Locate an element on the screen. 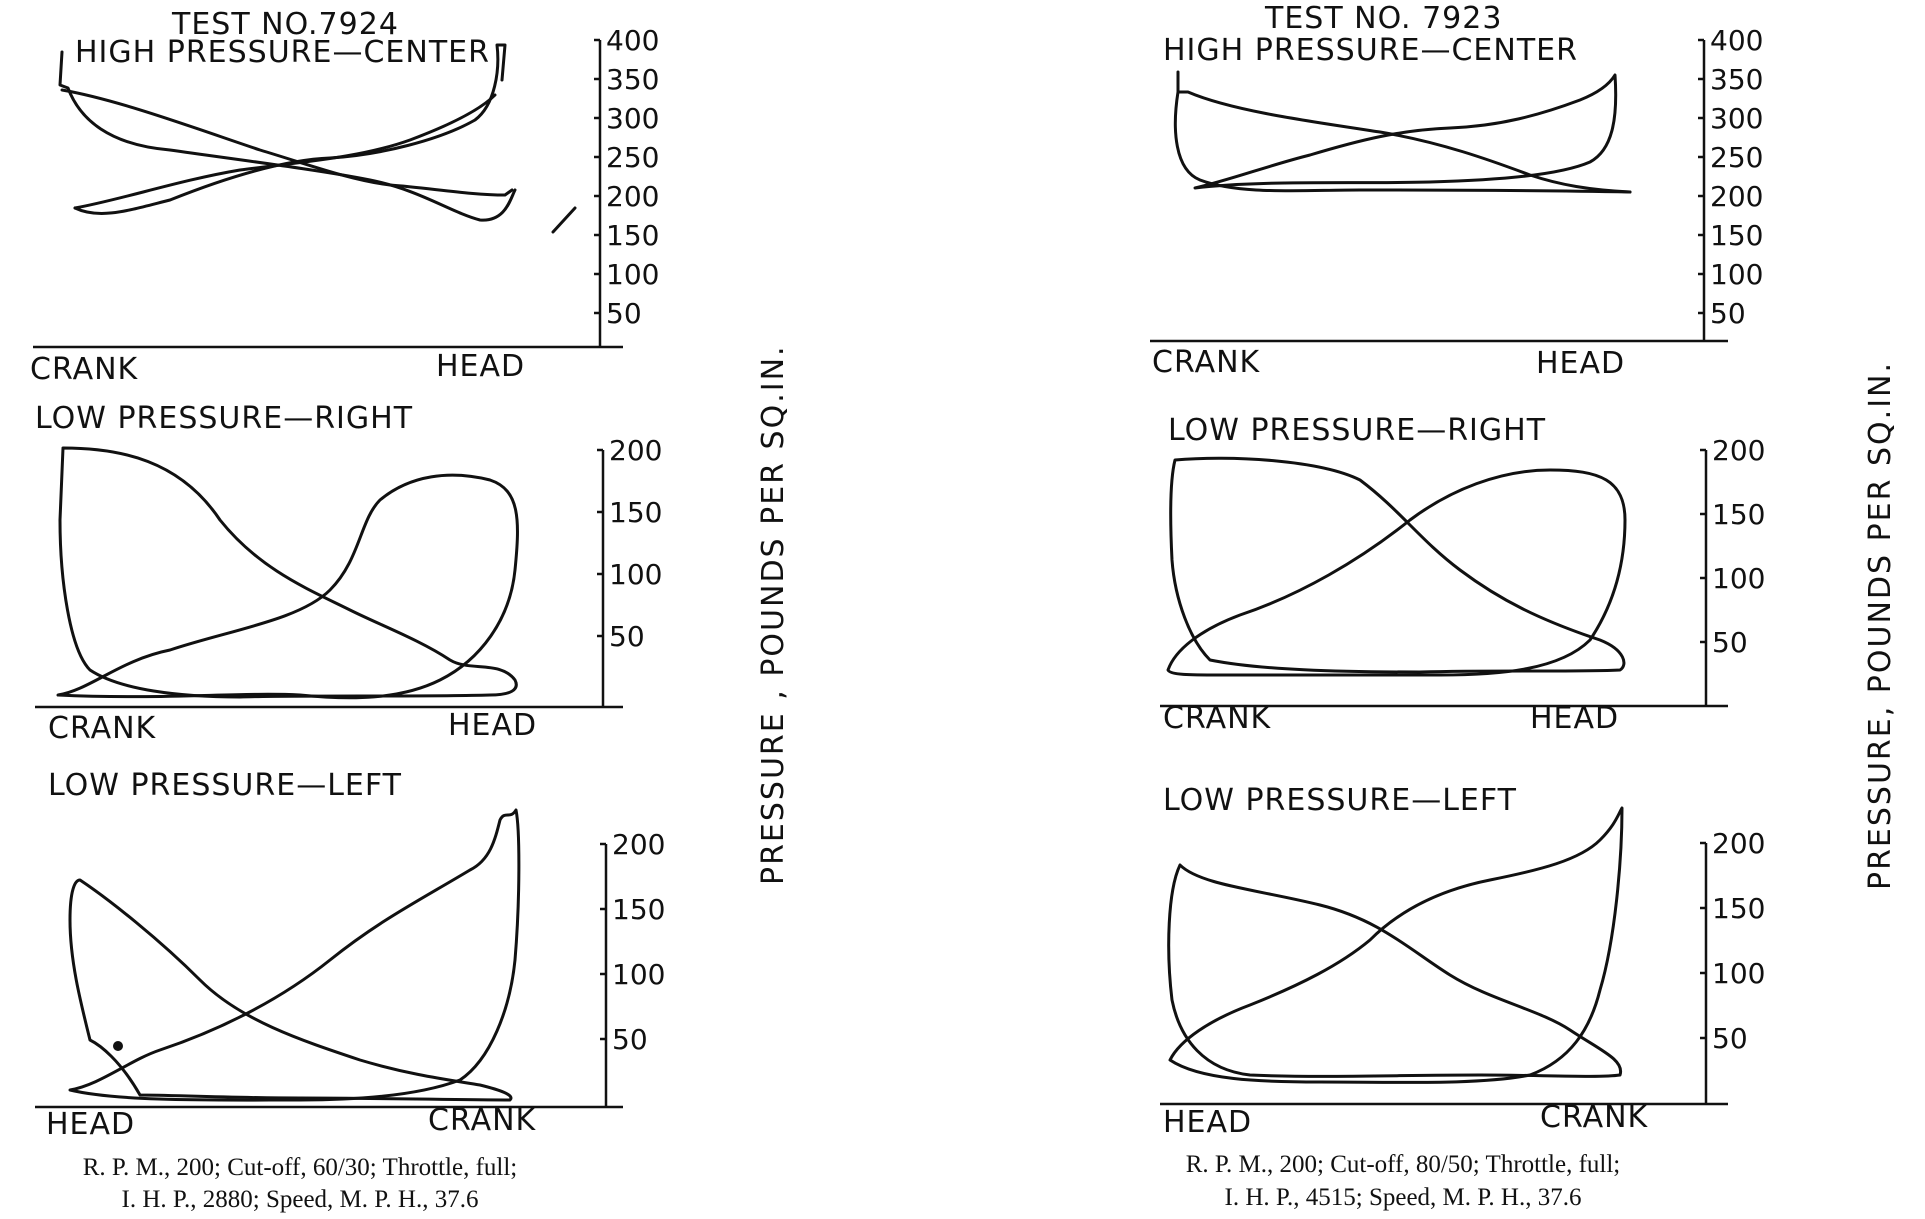 The width and height of the screenshot is (1925, 1219). caption-line-2: I. H. P., 2880; Speed, M. P. H., 37.6 is located at coordinates (300, 1199).